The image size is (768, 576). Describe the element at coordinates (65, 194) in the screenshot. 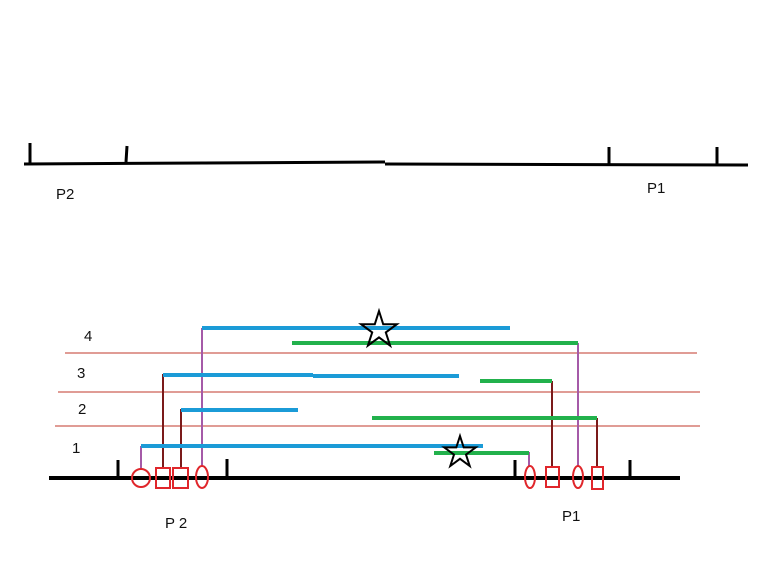

I see `top-label-p2: P2` at that location.